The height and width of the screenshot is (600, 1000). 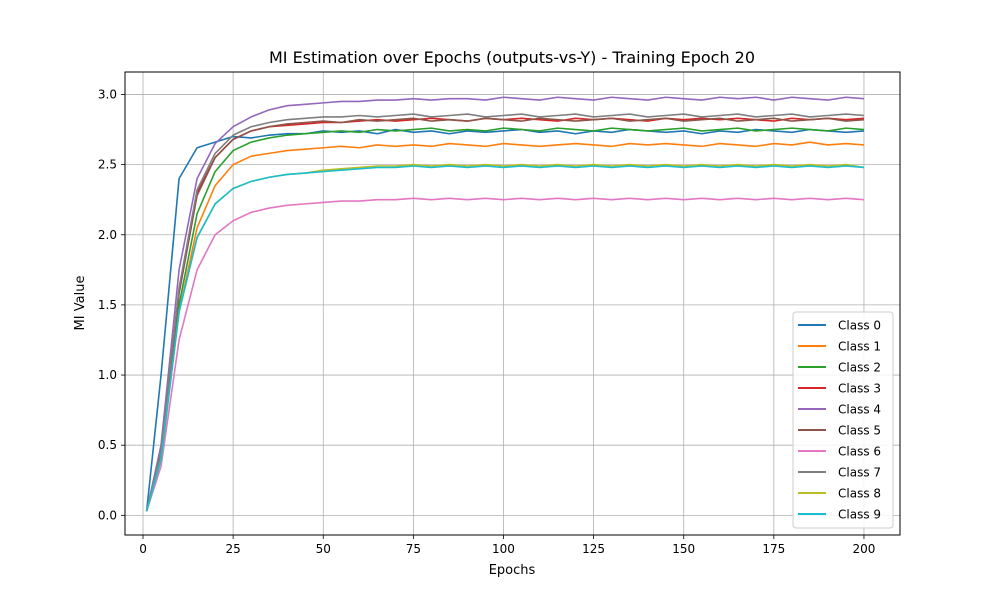 I want to click on y-tick-label: 0.5, so click(x=107, y=445).